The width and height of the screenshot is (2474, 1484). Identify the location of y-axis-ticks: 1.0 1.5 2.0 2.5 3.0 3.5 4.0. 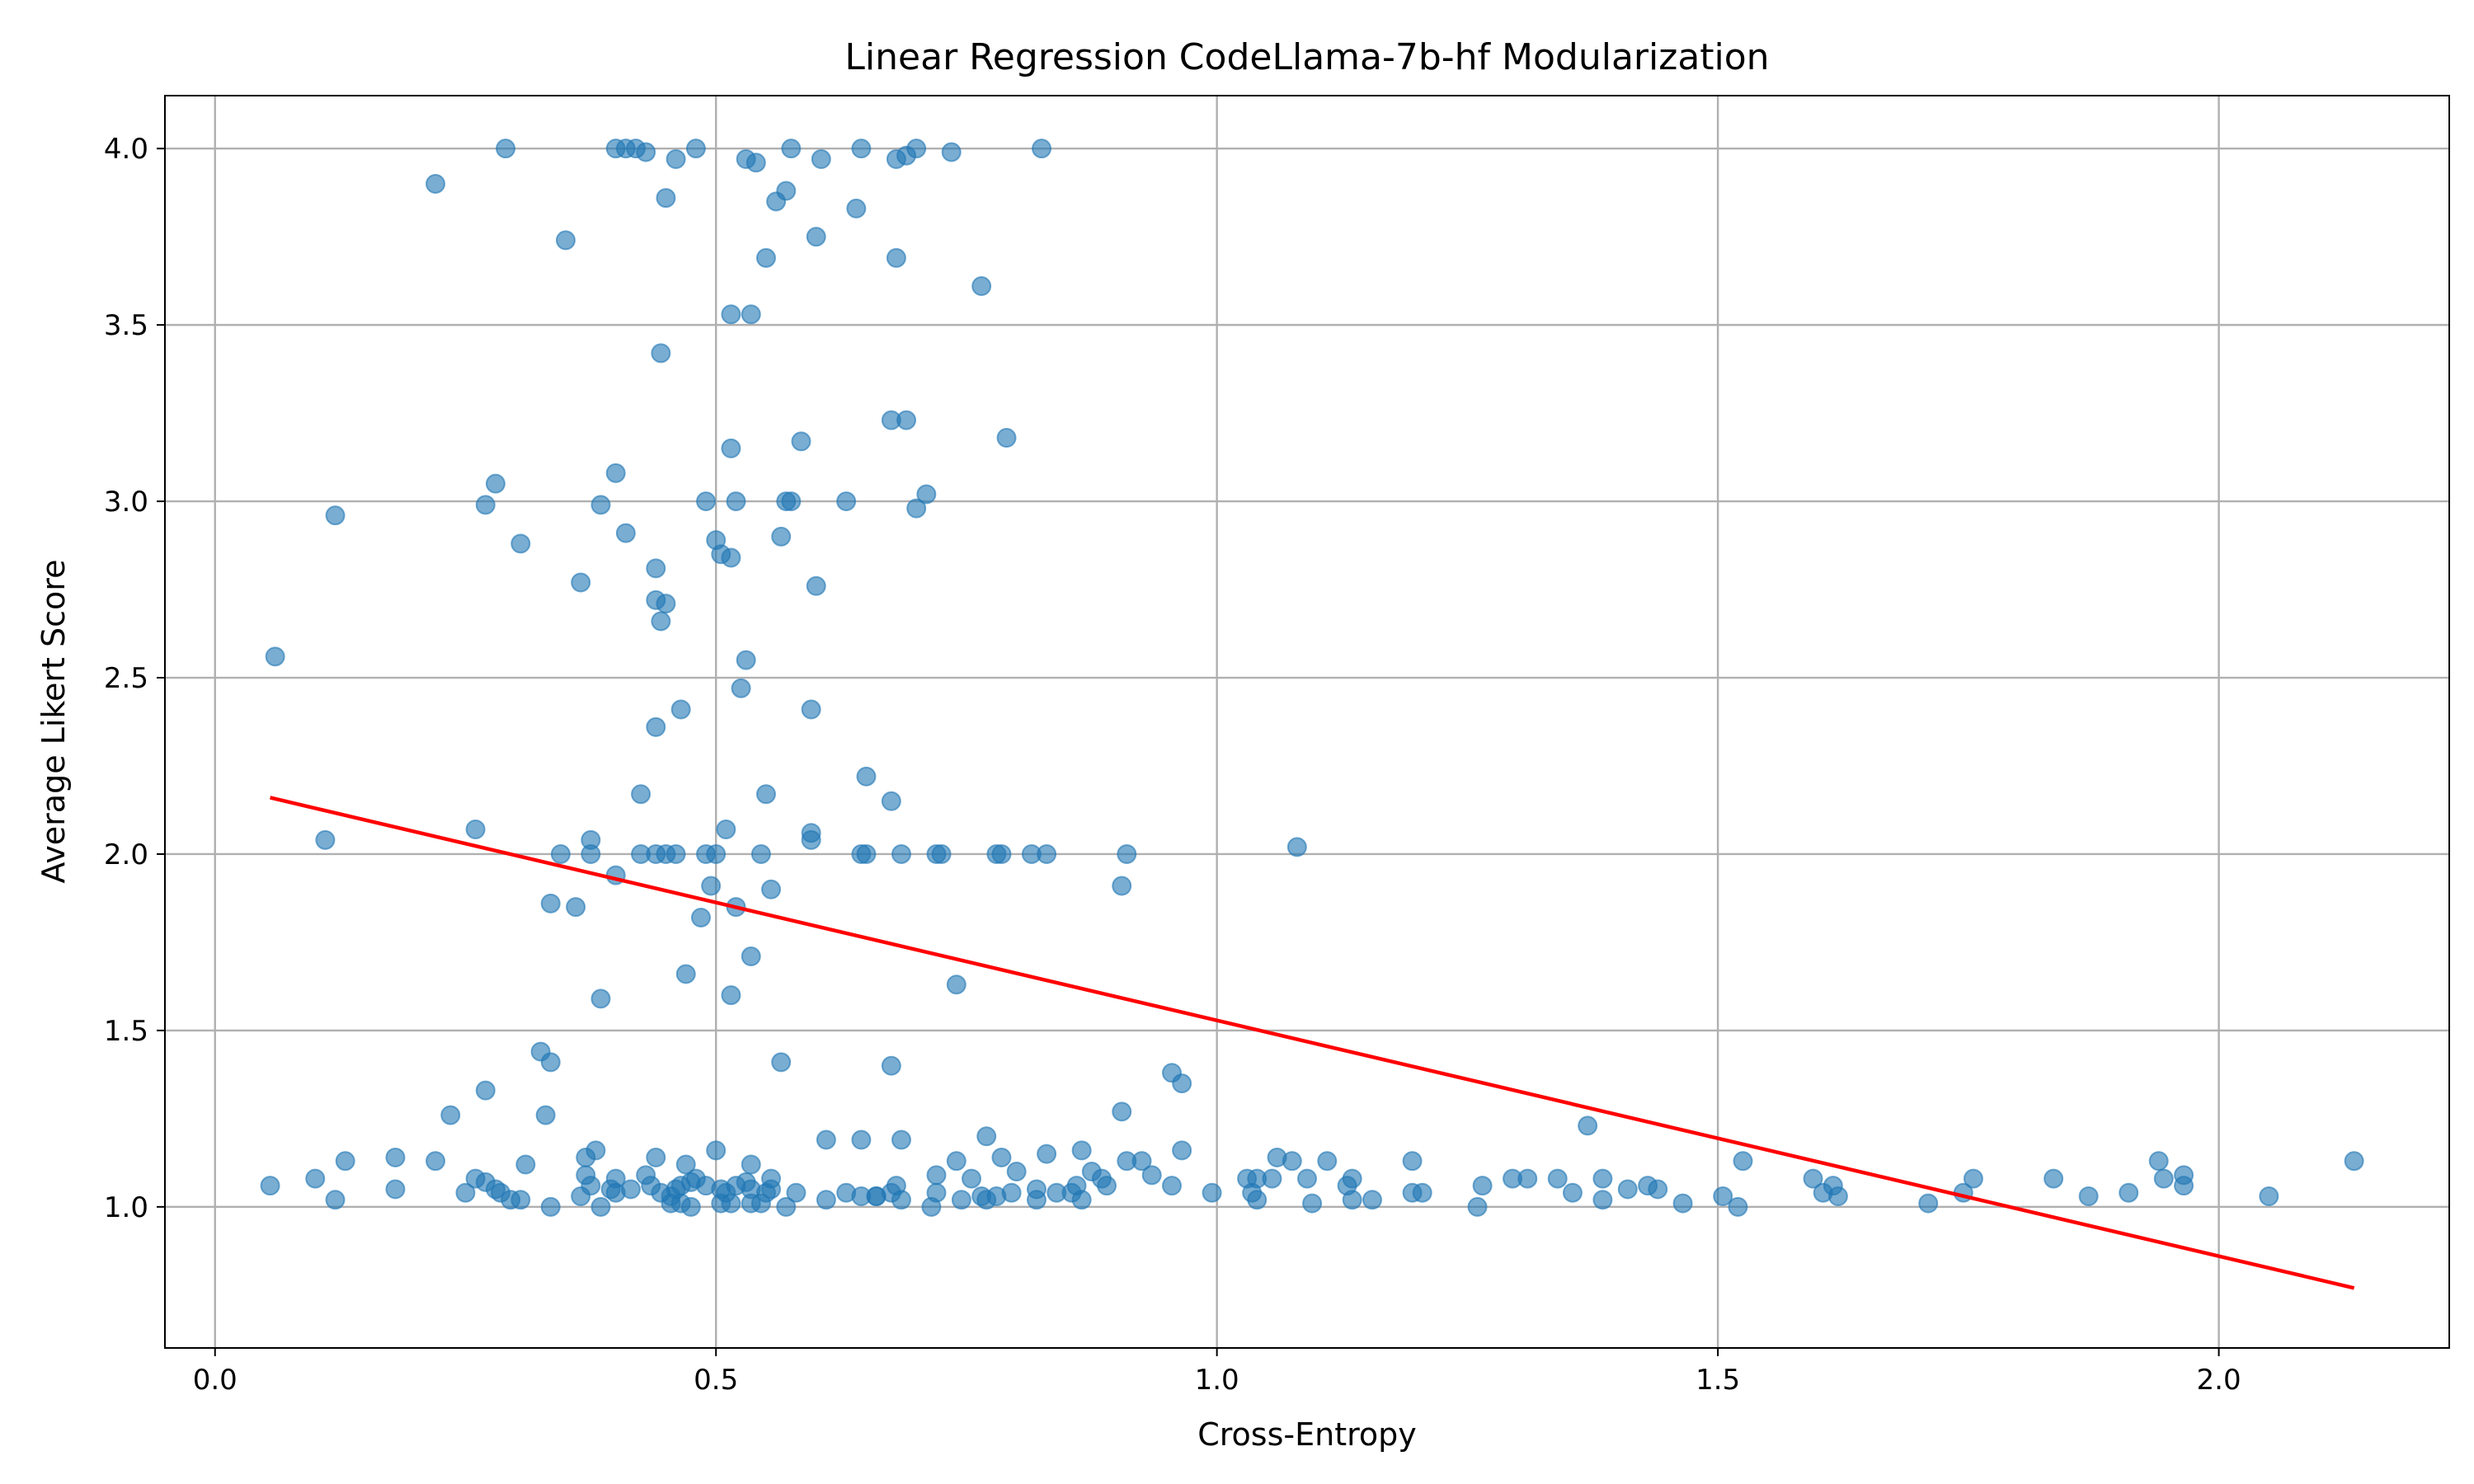
(134, 678).